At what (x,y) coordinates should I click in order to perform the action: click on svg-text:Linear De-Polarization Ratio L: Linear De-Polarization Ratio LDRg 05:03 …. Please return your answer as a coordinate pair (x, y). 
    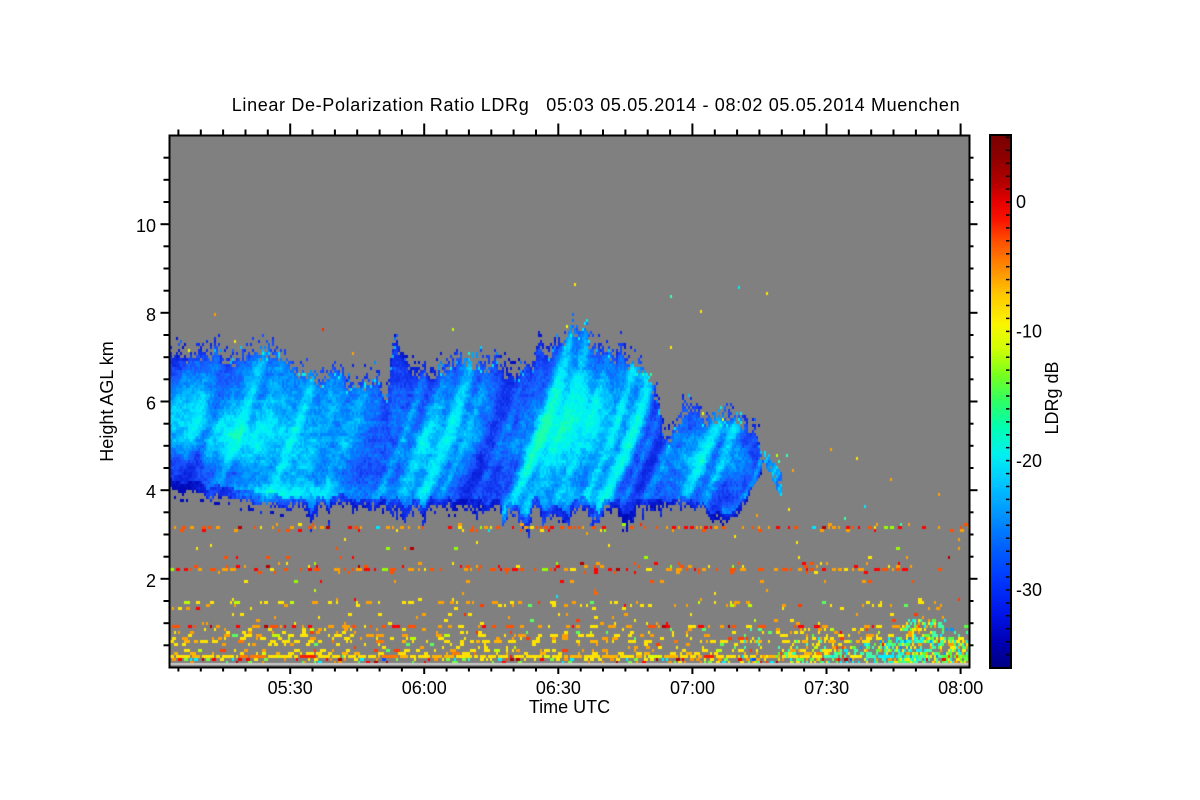
    Looking at the image, I should click on (596, 105).